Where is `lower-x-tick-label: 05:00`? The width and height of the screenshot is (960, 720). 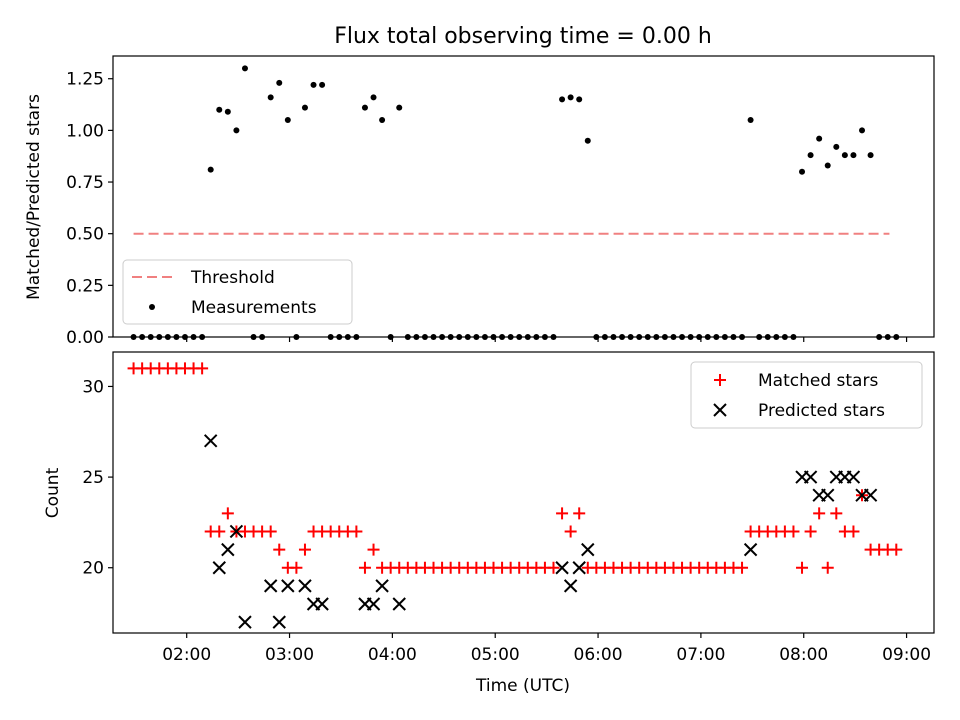
lower-x-tick-label: 05:00 is located at coordinates (495, 655).